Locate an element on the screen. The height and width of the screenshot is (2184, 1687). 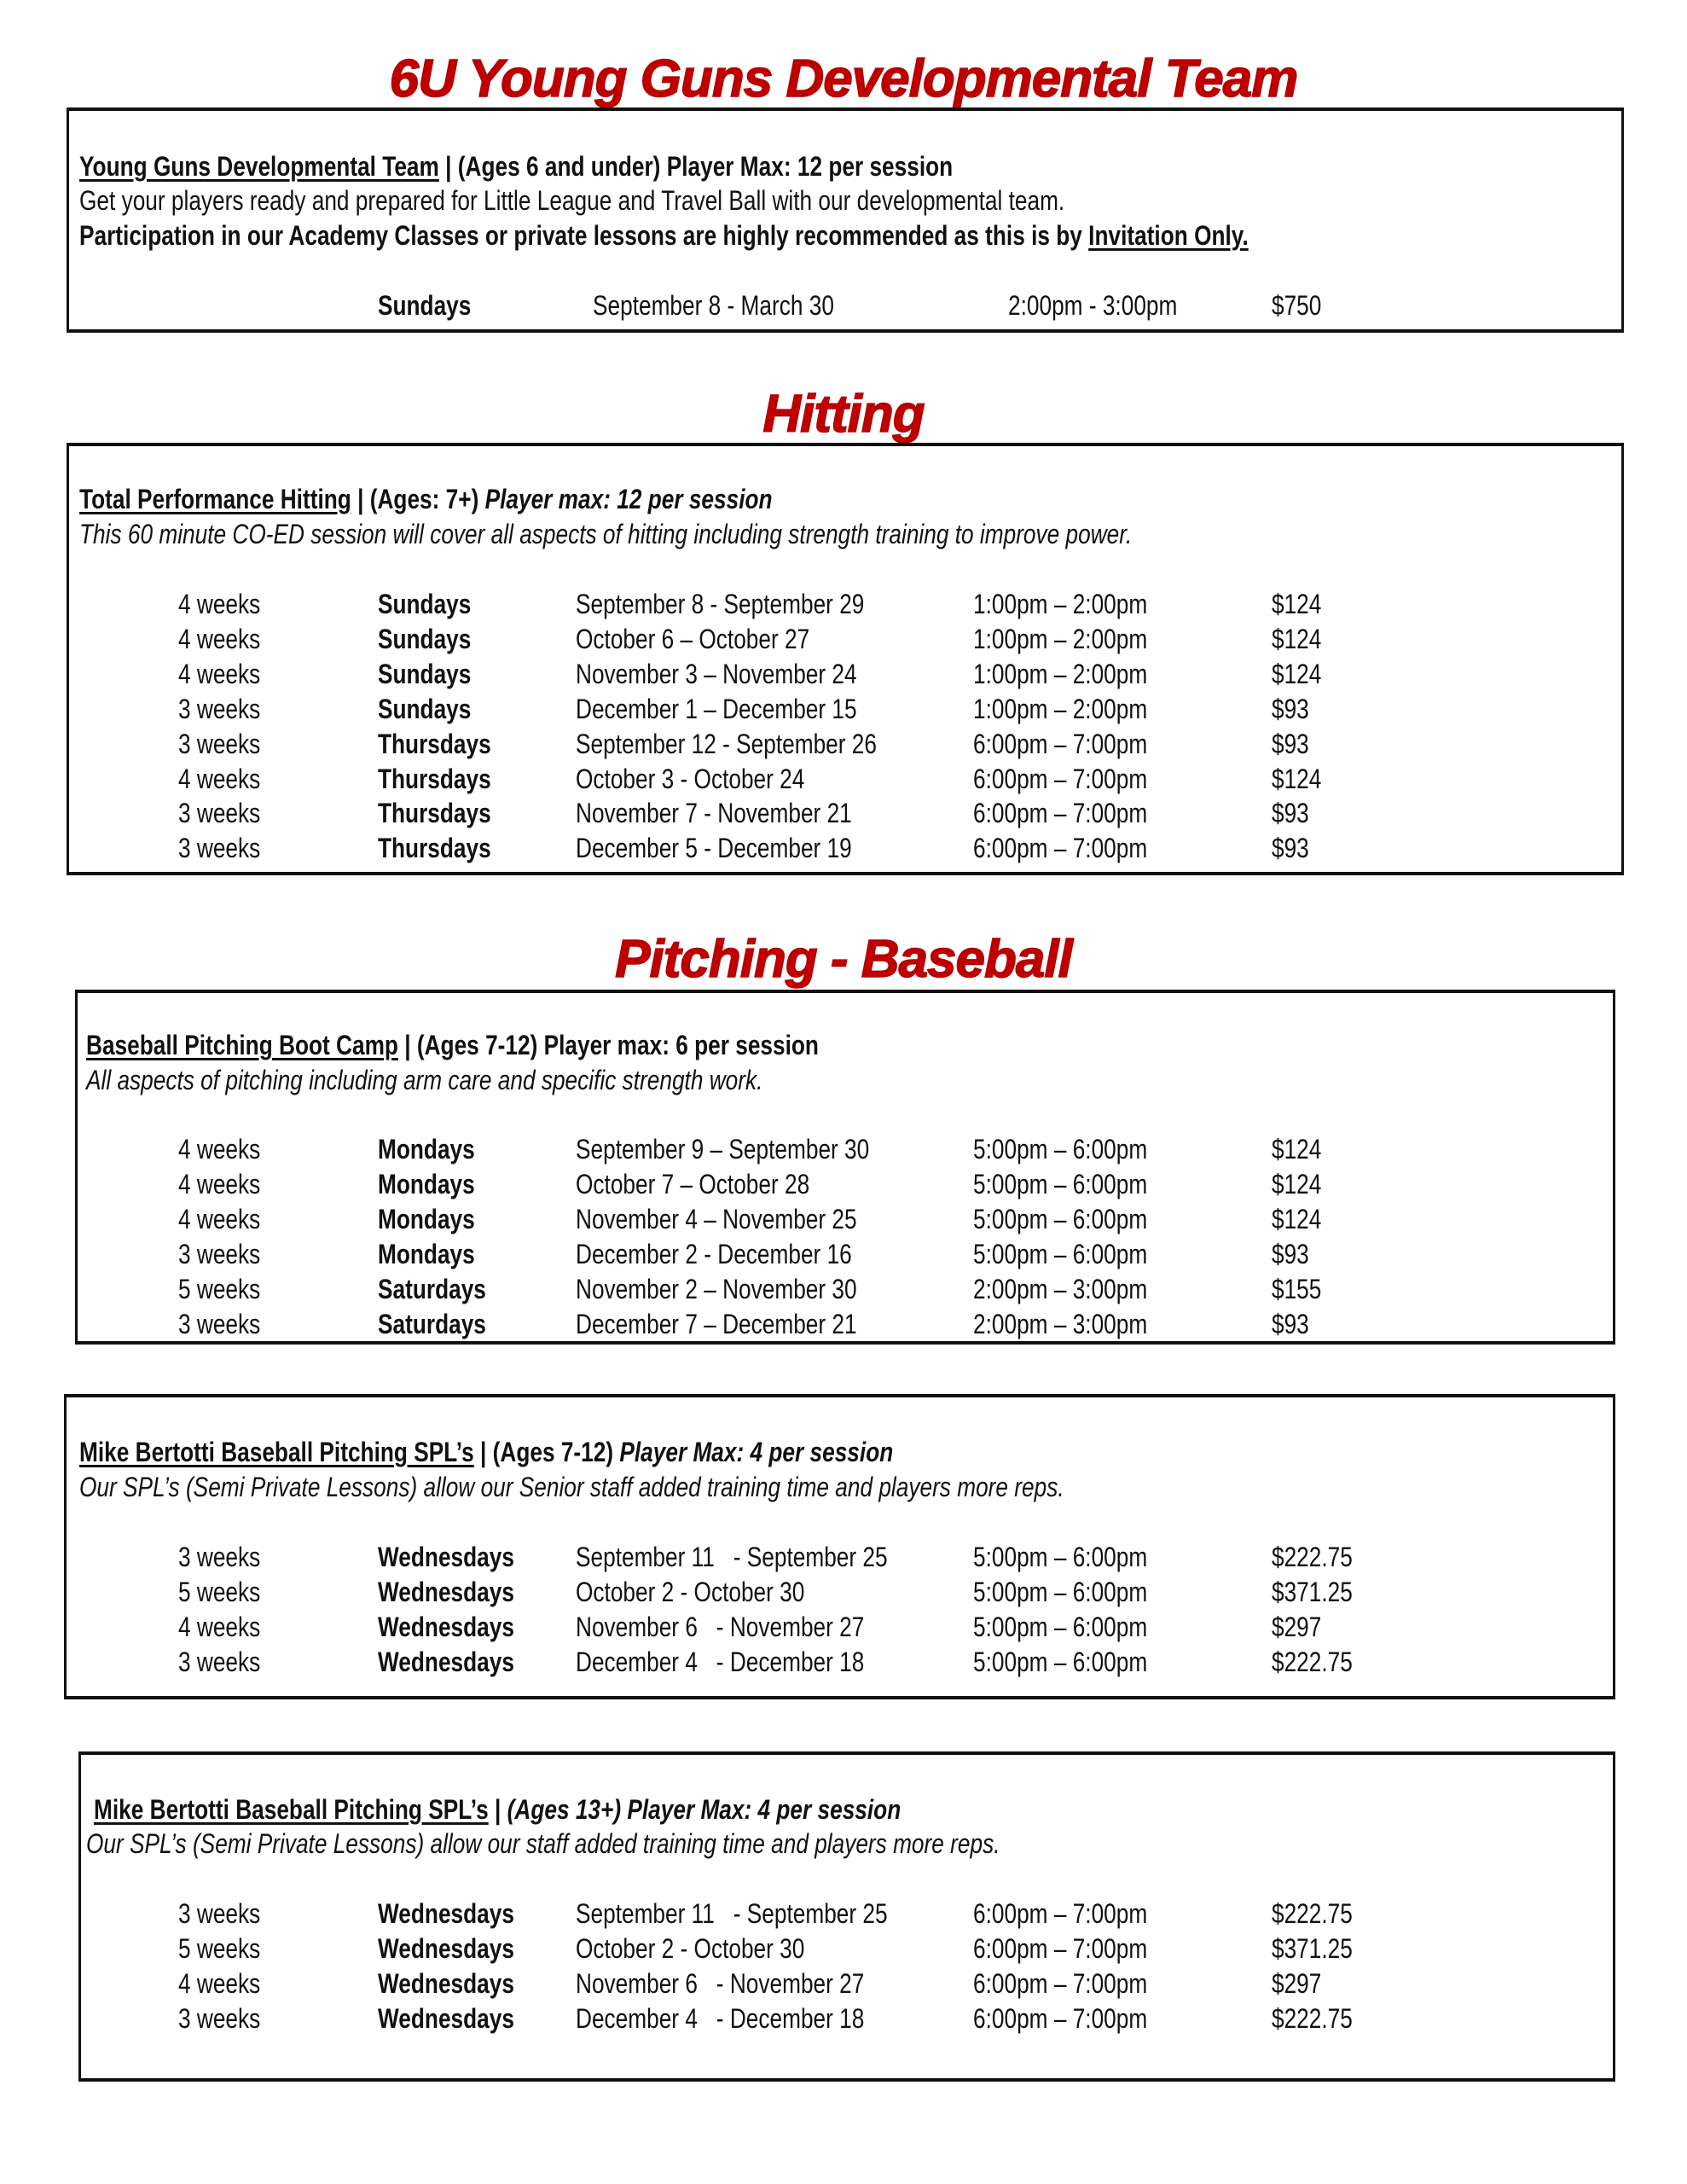
schedule-dates: November 7 - November 21 is located at coordinates (714, 813).